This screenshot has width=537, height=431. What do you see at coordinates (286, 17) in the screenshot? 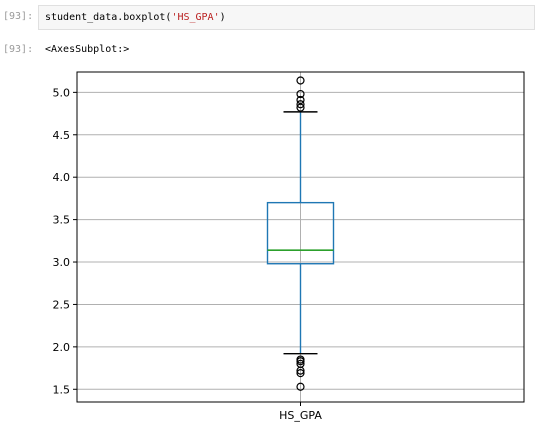
I see `code-cell: student_data.boxplot('HS_GPA')` at bounding box center [286, 17].